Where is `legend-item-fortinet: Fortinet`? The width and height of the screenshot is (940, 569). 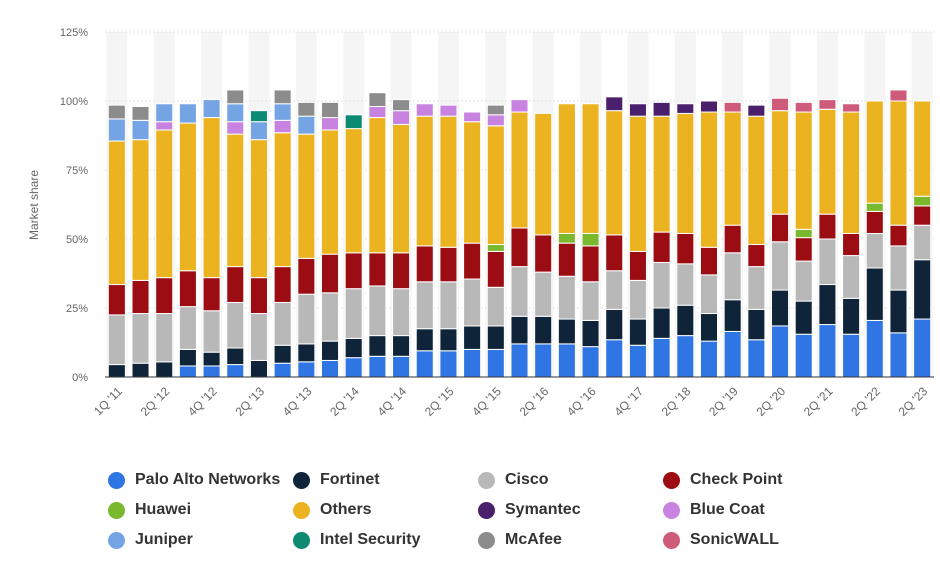
legend-item-fortinet: Fortinet is located at coordinates (385, 480).